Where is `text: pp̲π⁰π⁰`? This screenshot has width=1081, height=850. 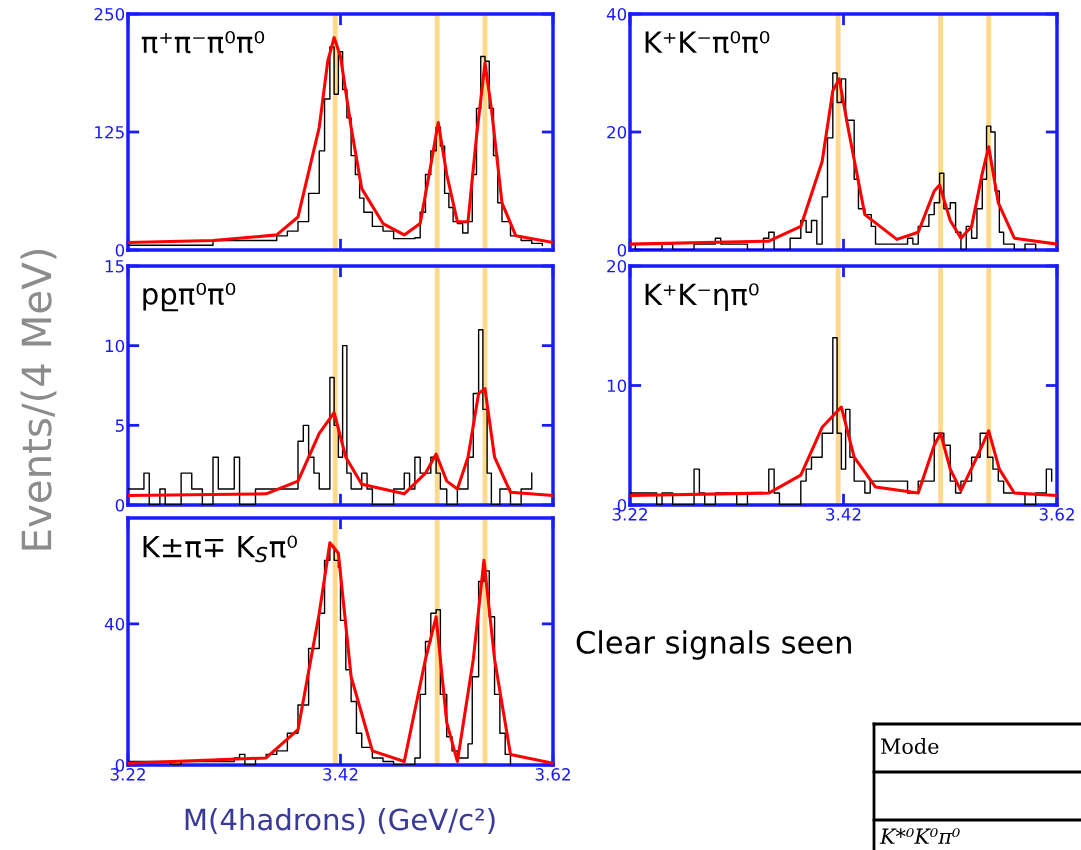 text: pp̲π⁰π⁰ is located at coordinates (189, 297).